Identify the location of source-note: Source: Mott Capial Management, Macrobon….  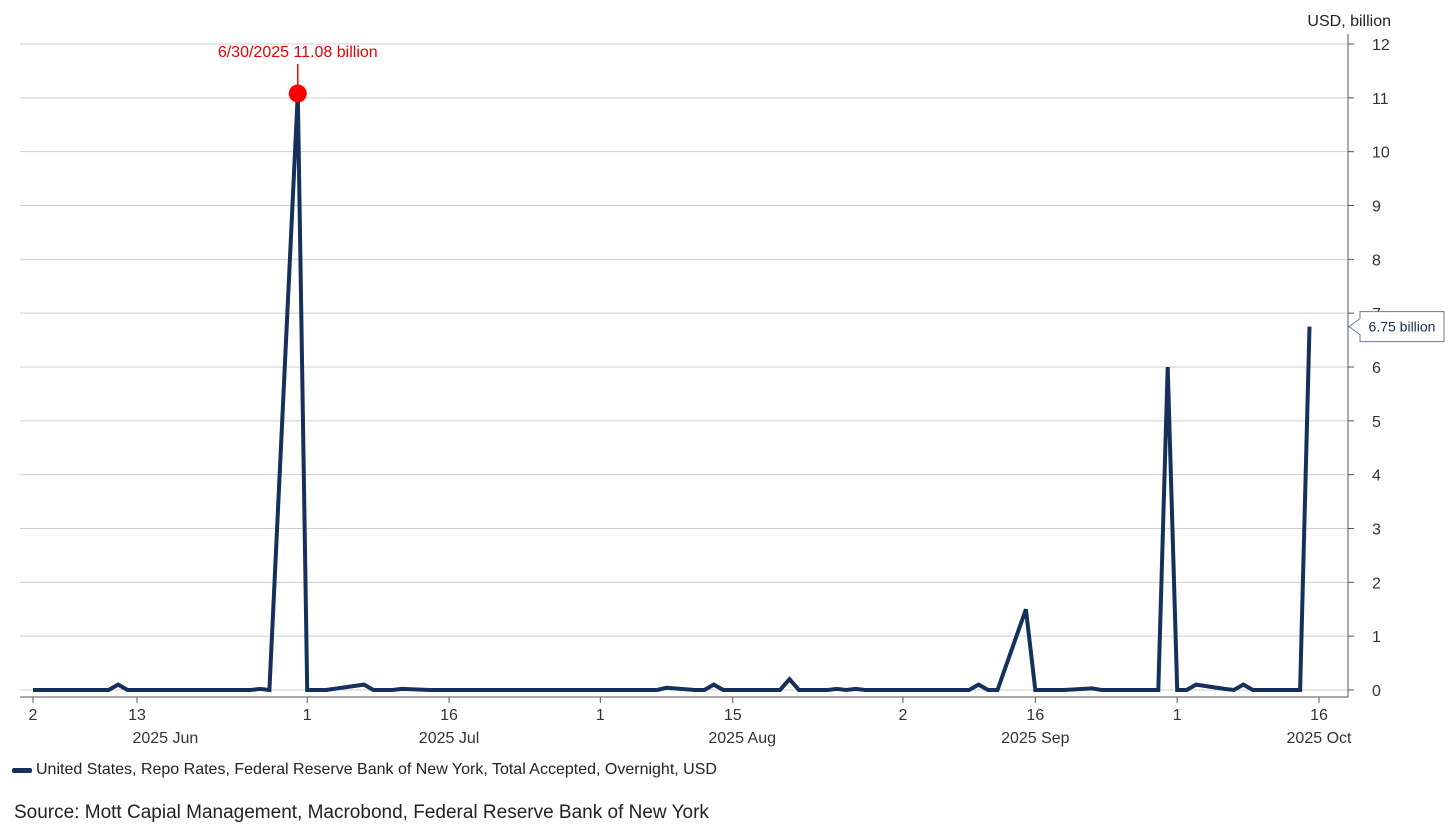
(361, 812).